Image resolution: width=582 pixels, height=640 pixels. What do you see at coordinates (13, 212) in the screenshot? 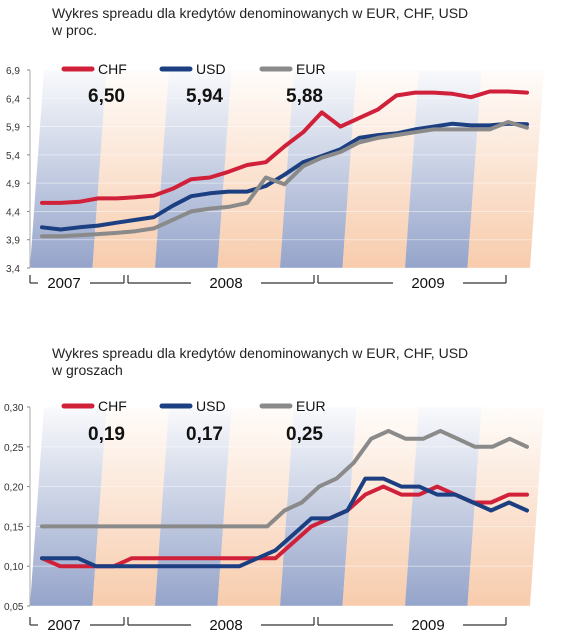
I see `y-tick-label: 4,4` at bounding box center [13, 212].